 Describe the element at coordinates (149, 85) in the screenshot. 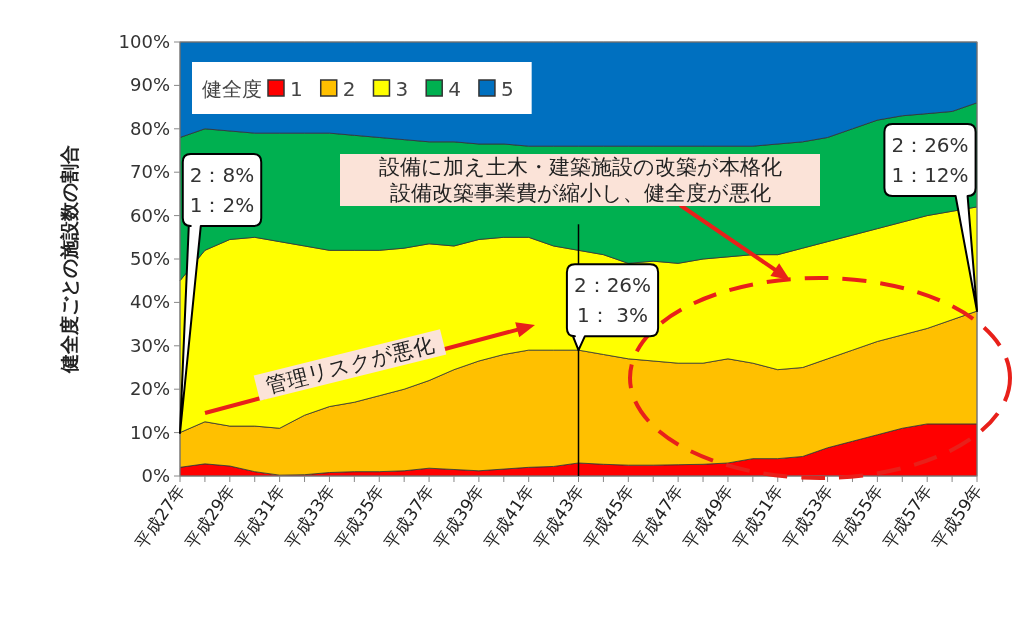

I see `y-tick-label: 90%` at that location.